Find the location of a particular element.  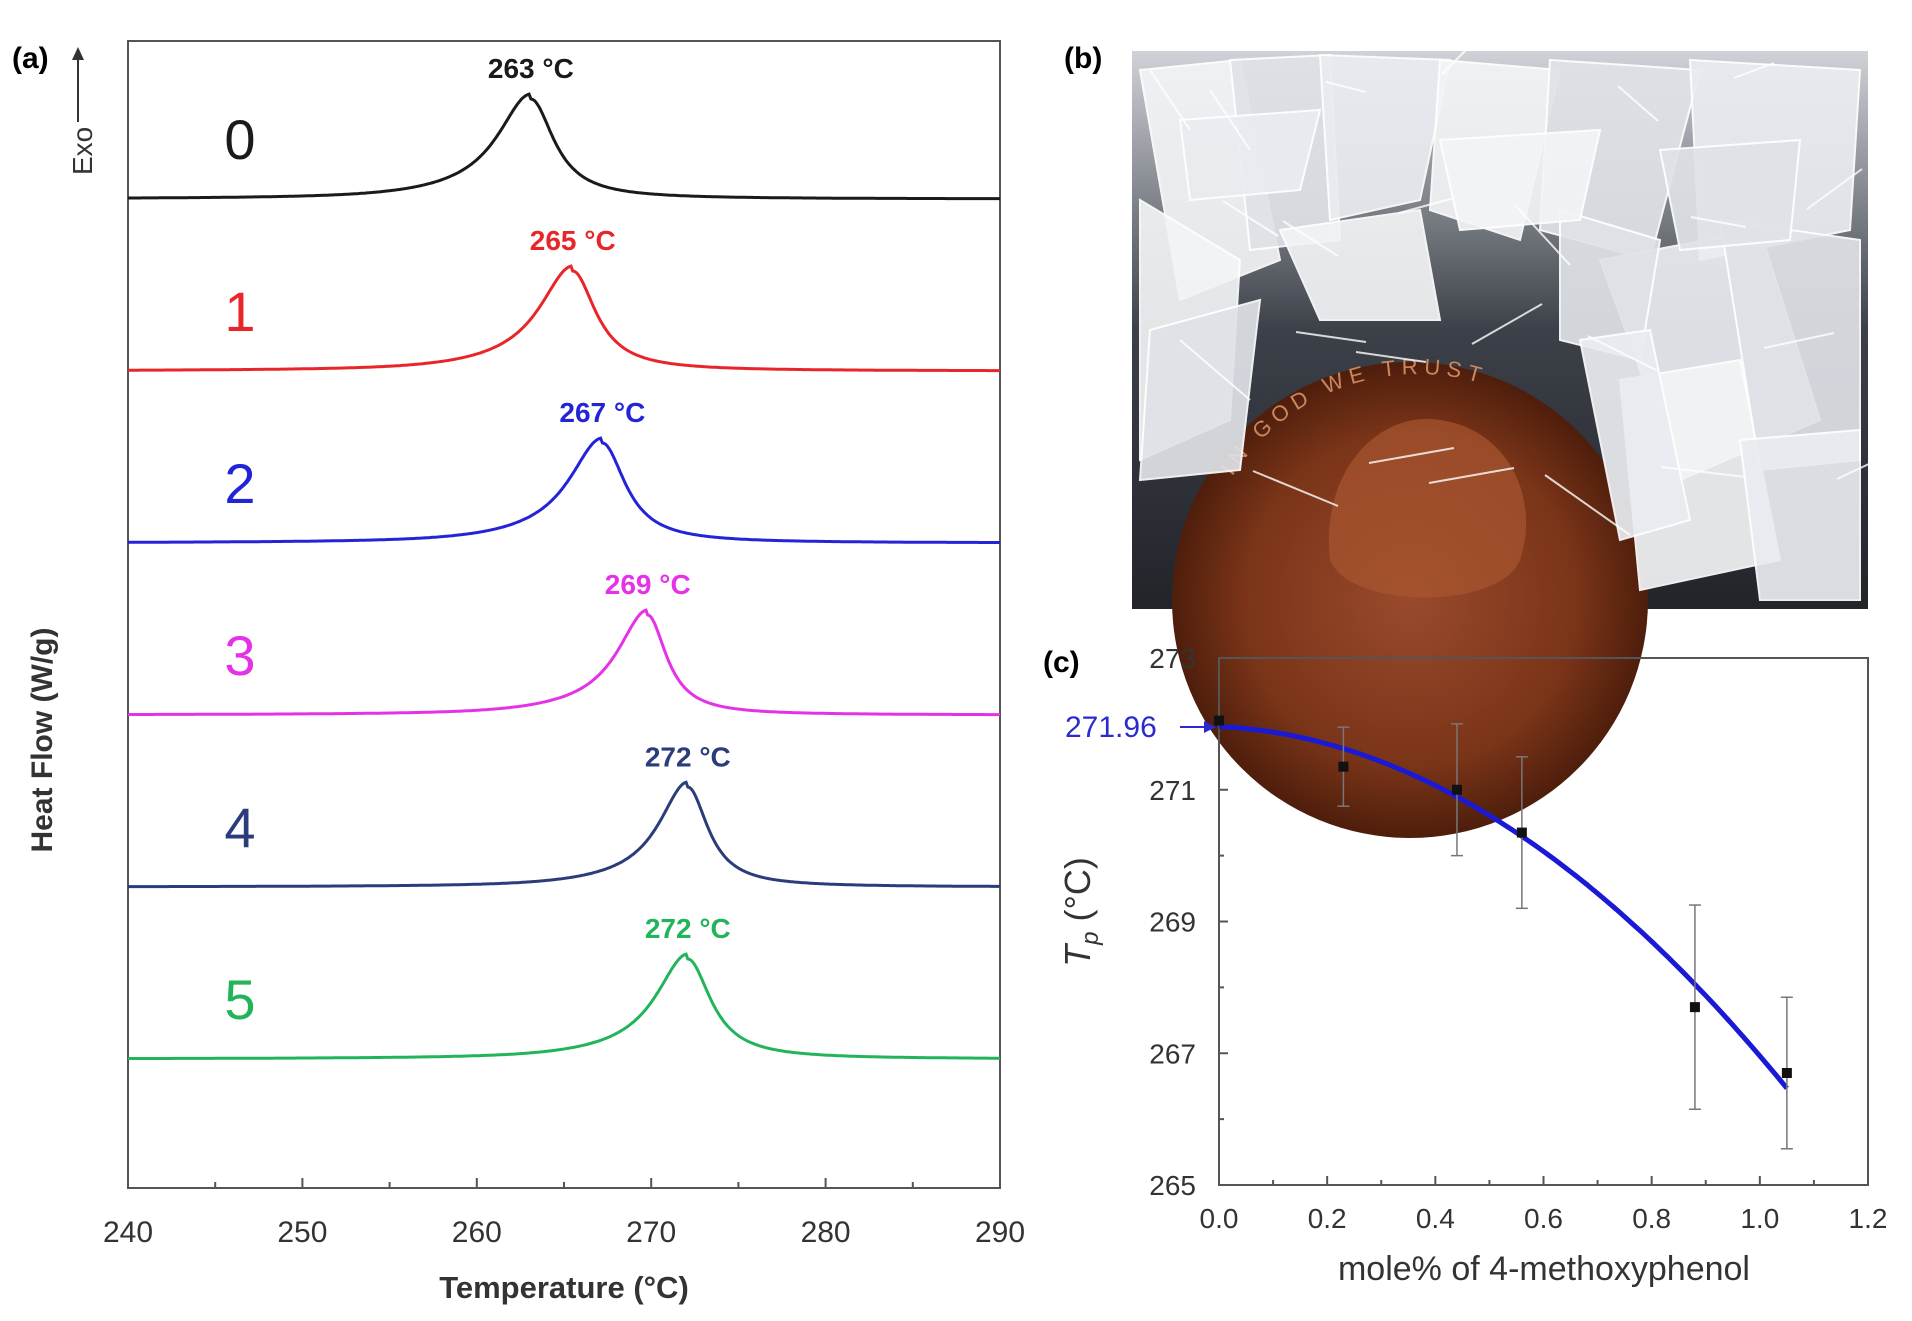

panel-label-b: (b) is located at coordinates (1083, 58).